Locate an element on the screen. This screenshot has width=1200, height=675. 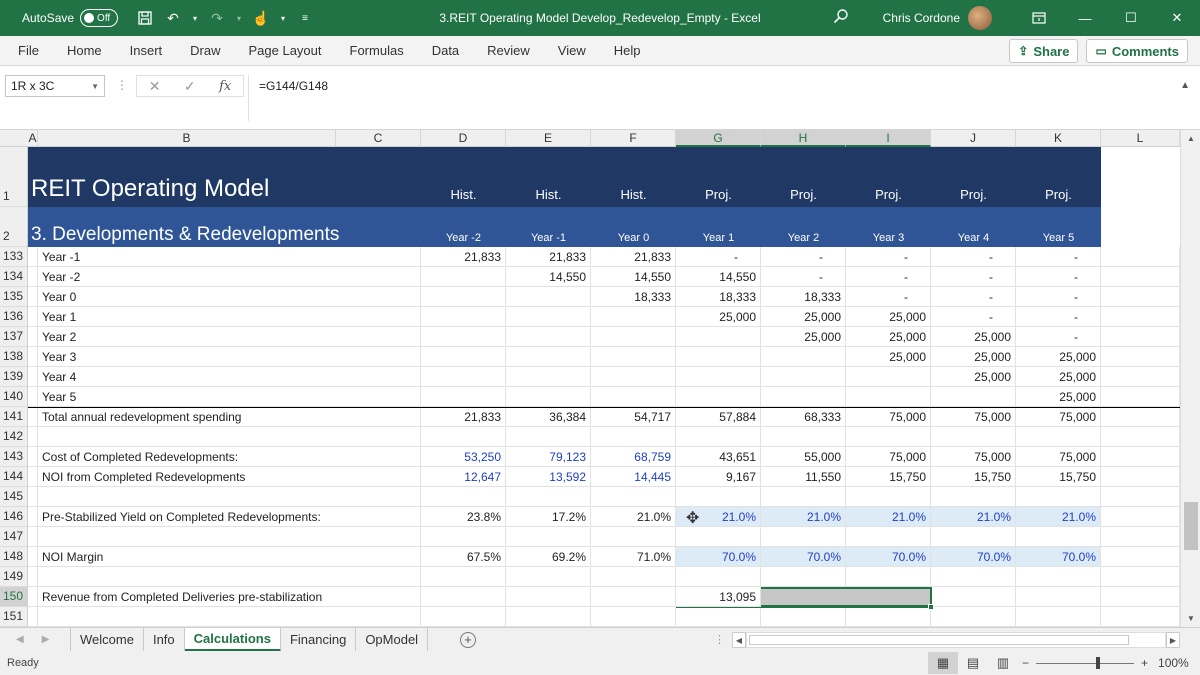
cell-f145 is located at coordinates (633, 497).